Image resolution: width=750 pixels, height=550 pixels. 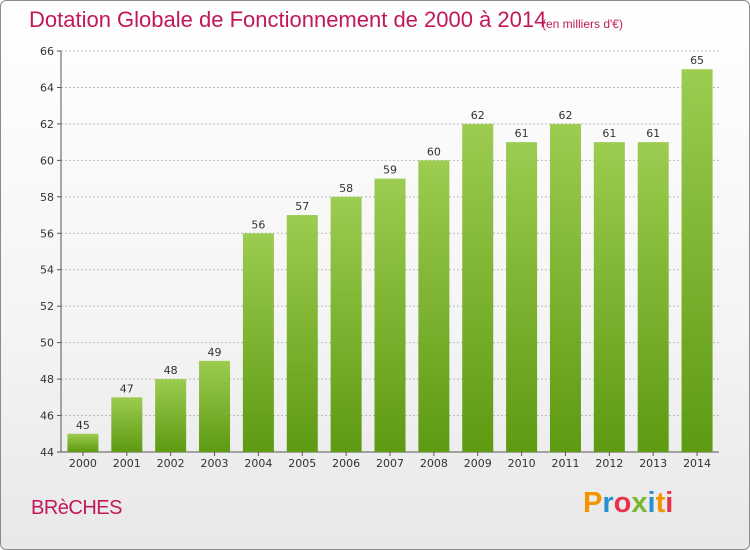 I want to click on x-tick-label: 2007, so click(x=390, y=463).